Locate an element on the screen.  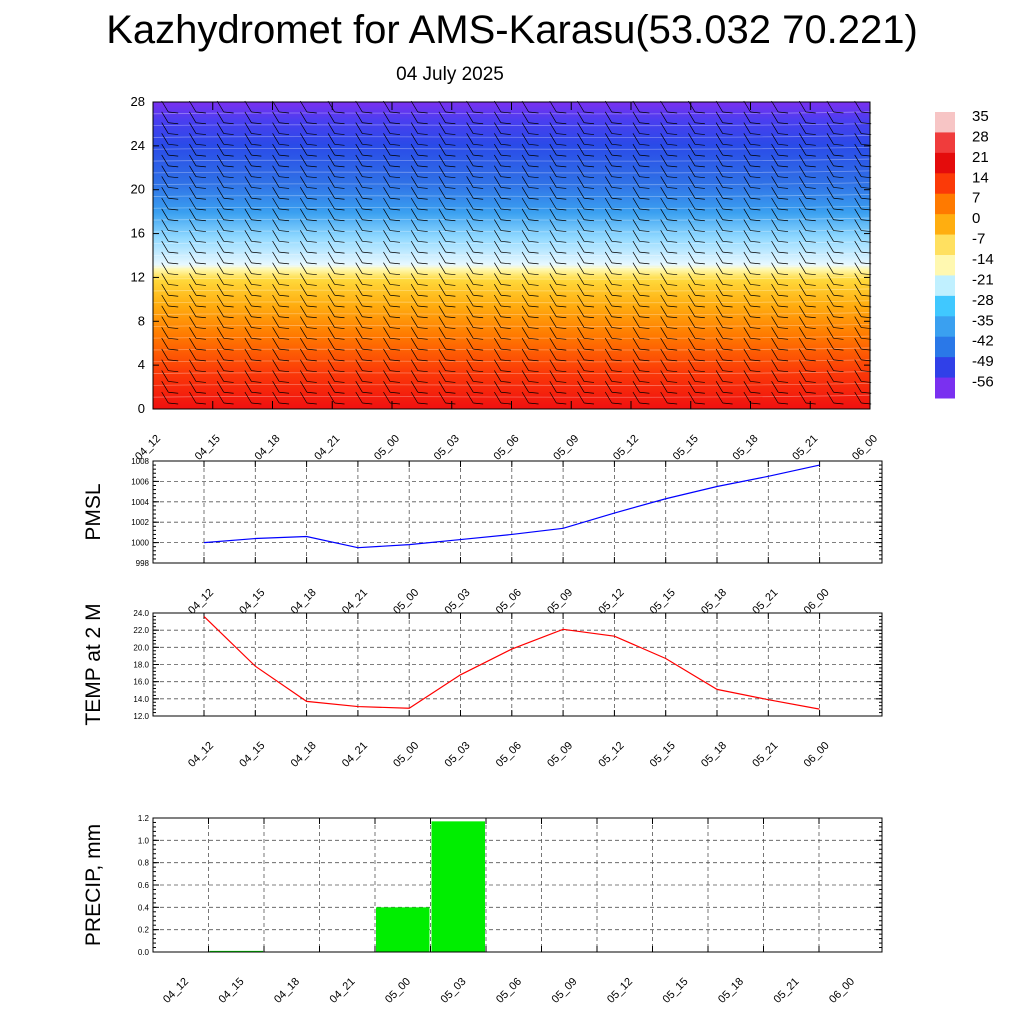
x-tick-label: 05_15 is located at coordinates (663, 602).